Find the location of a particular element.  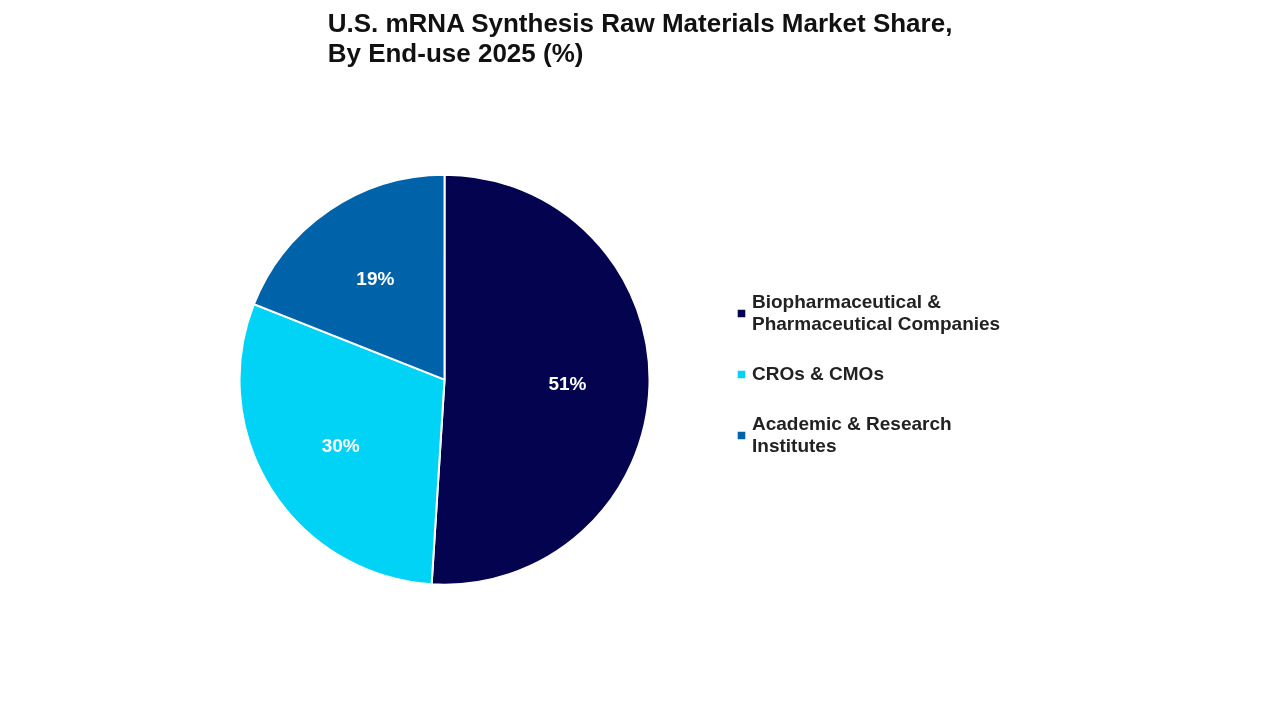

data-label: 51% is located at coordinates (567, 384).